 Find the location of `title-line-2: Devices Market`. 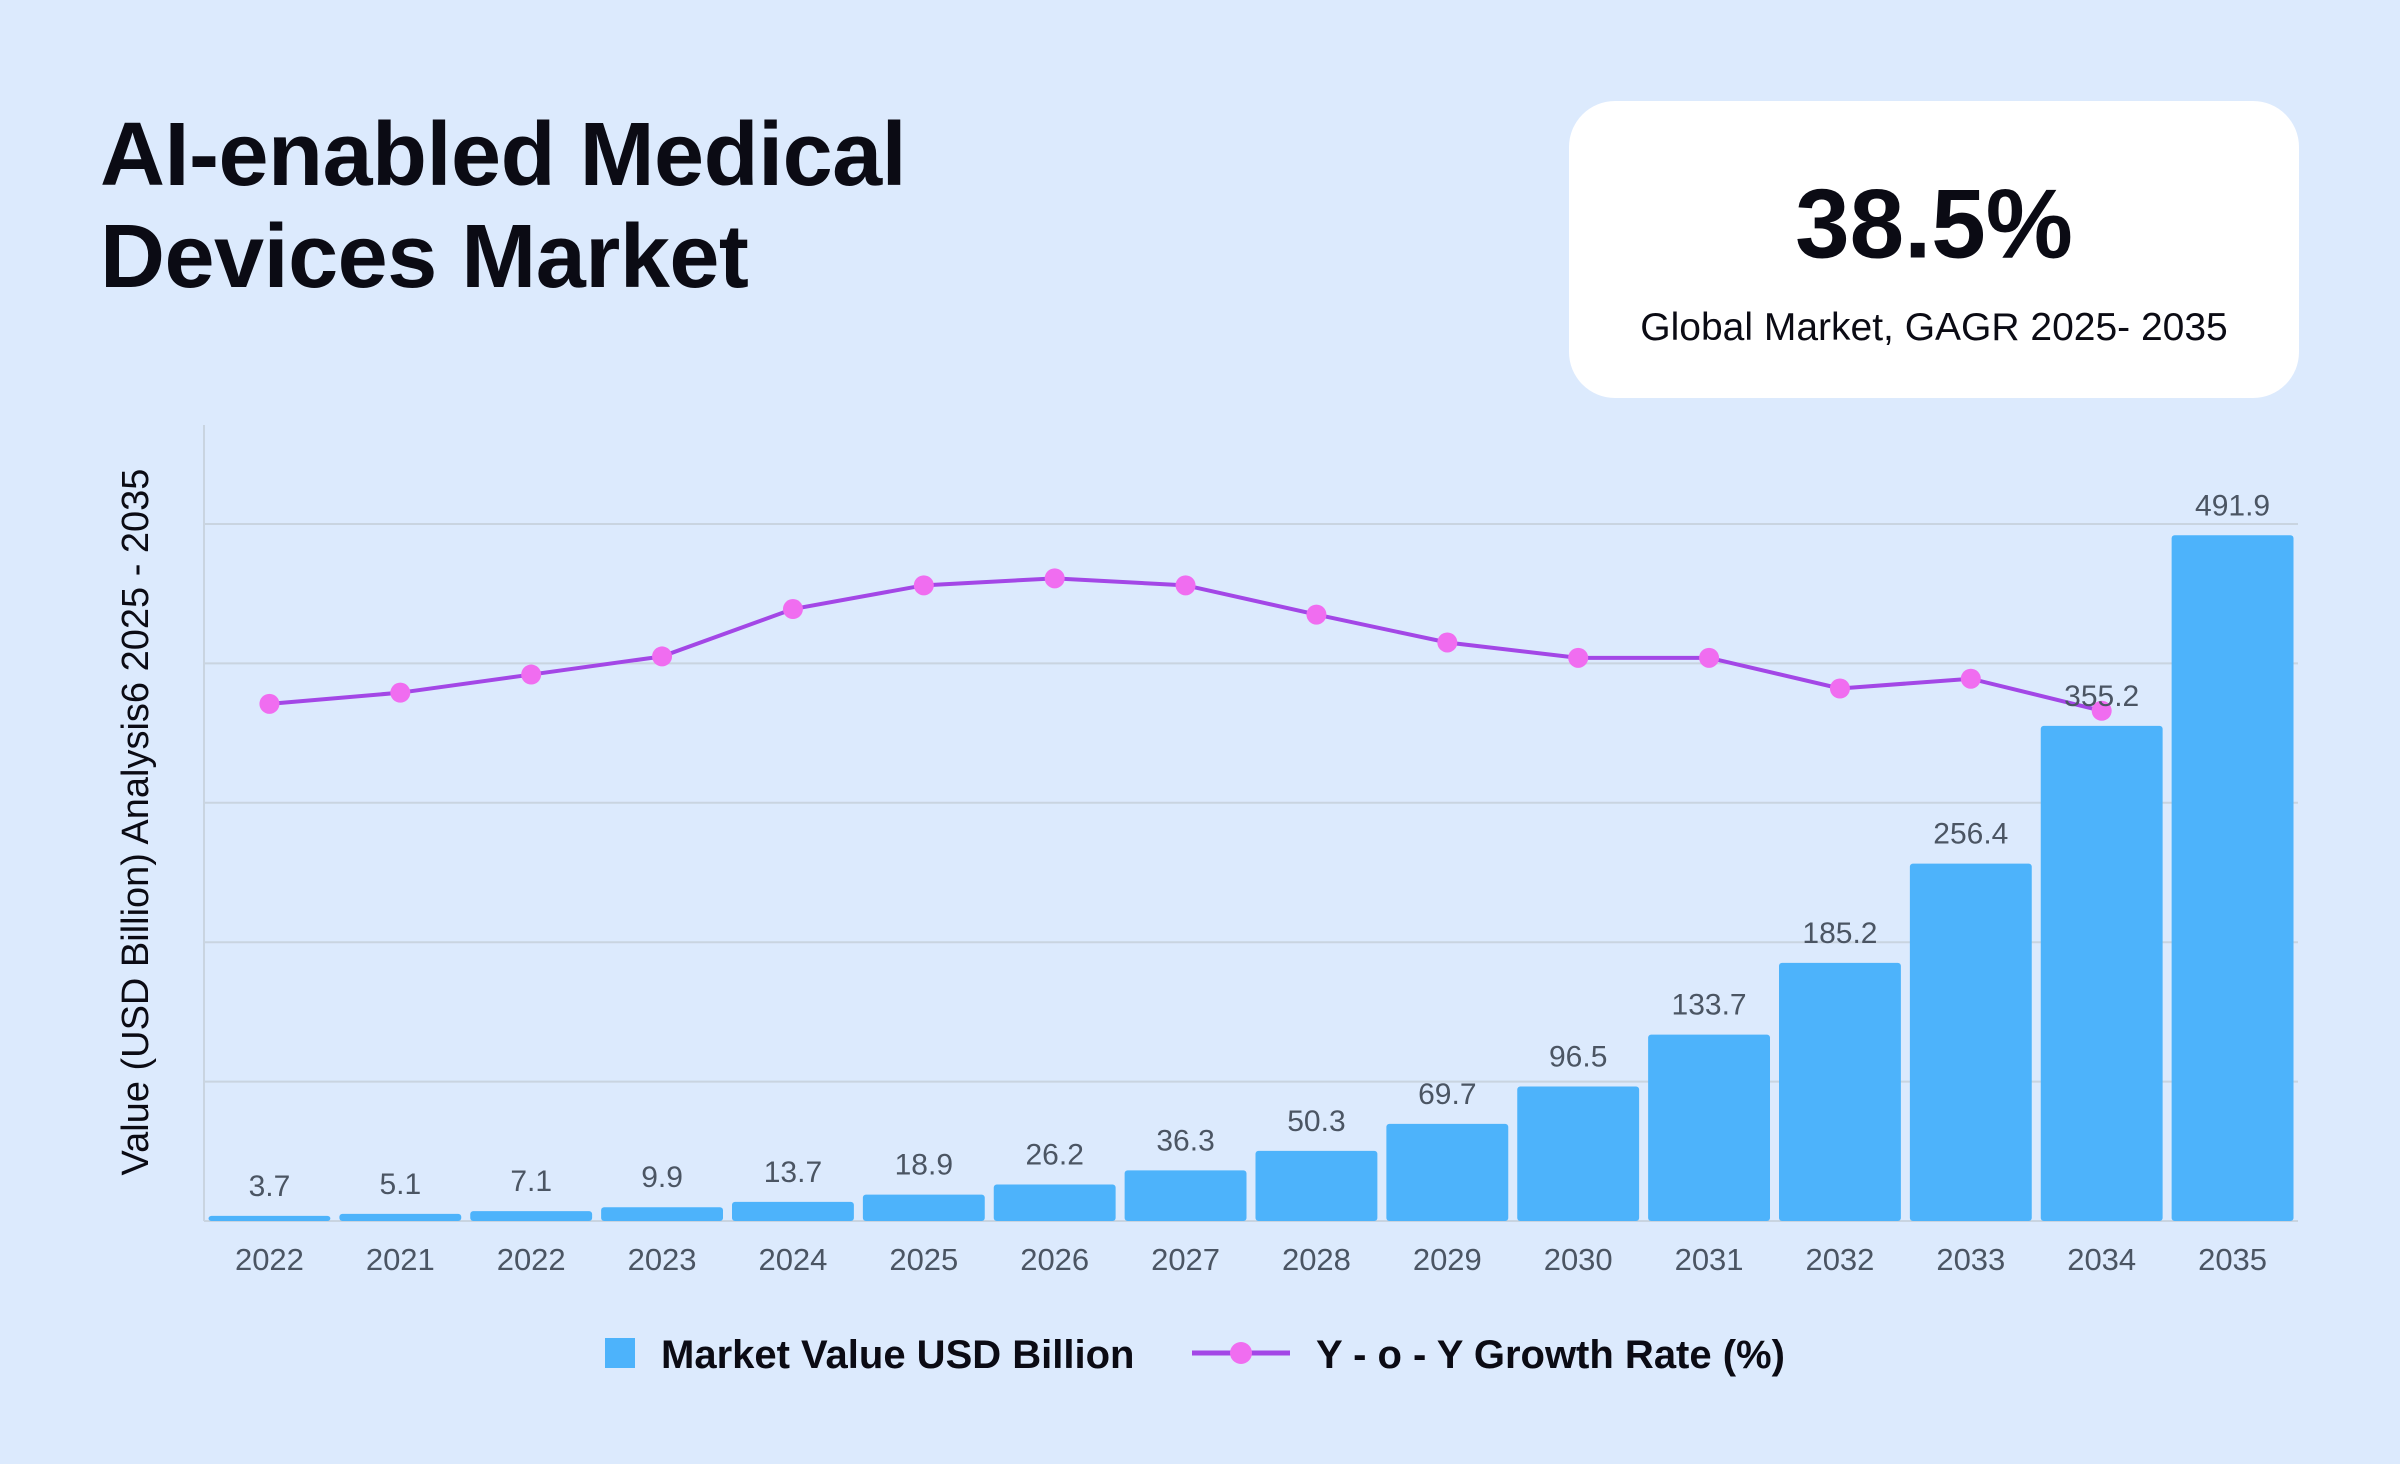

title-line-2: Devices Market is located at coordinates (424, 257).